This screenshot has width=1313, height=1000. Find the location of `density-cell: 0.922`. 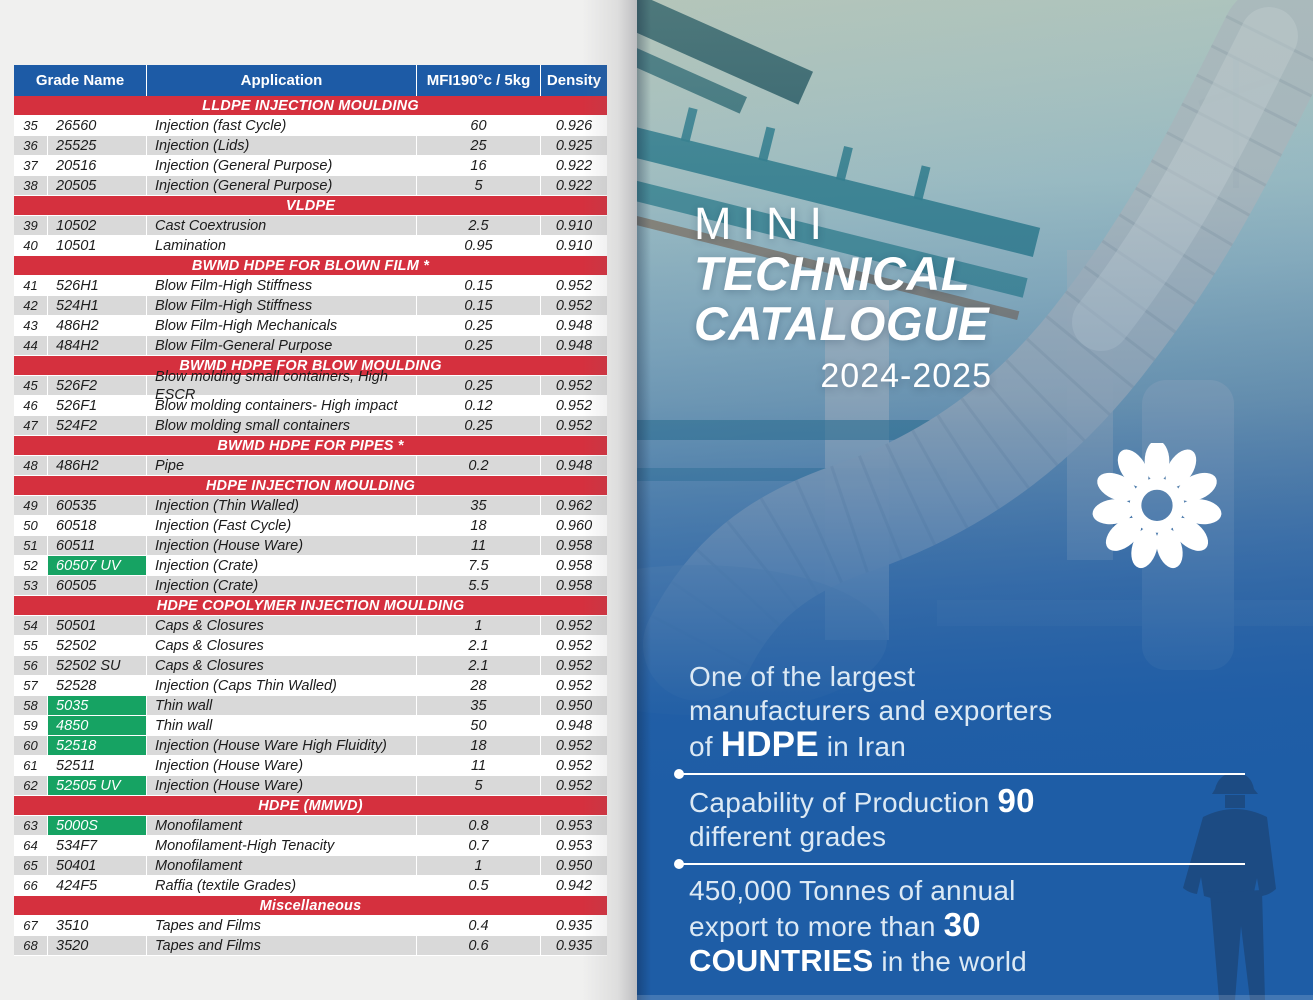

density-cell: 0.922 is located at coordinates (574, 165).